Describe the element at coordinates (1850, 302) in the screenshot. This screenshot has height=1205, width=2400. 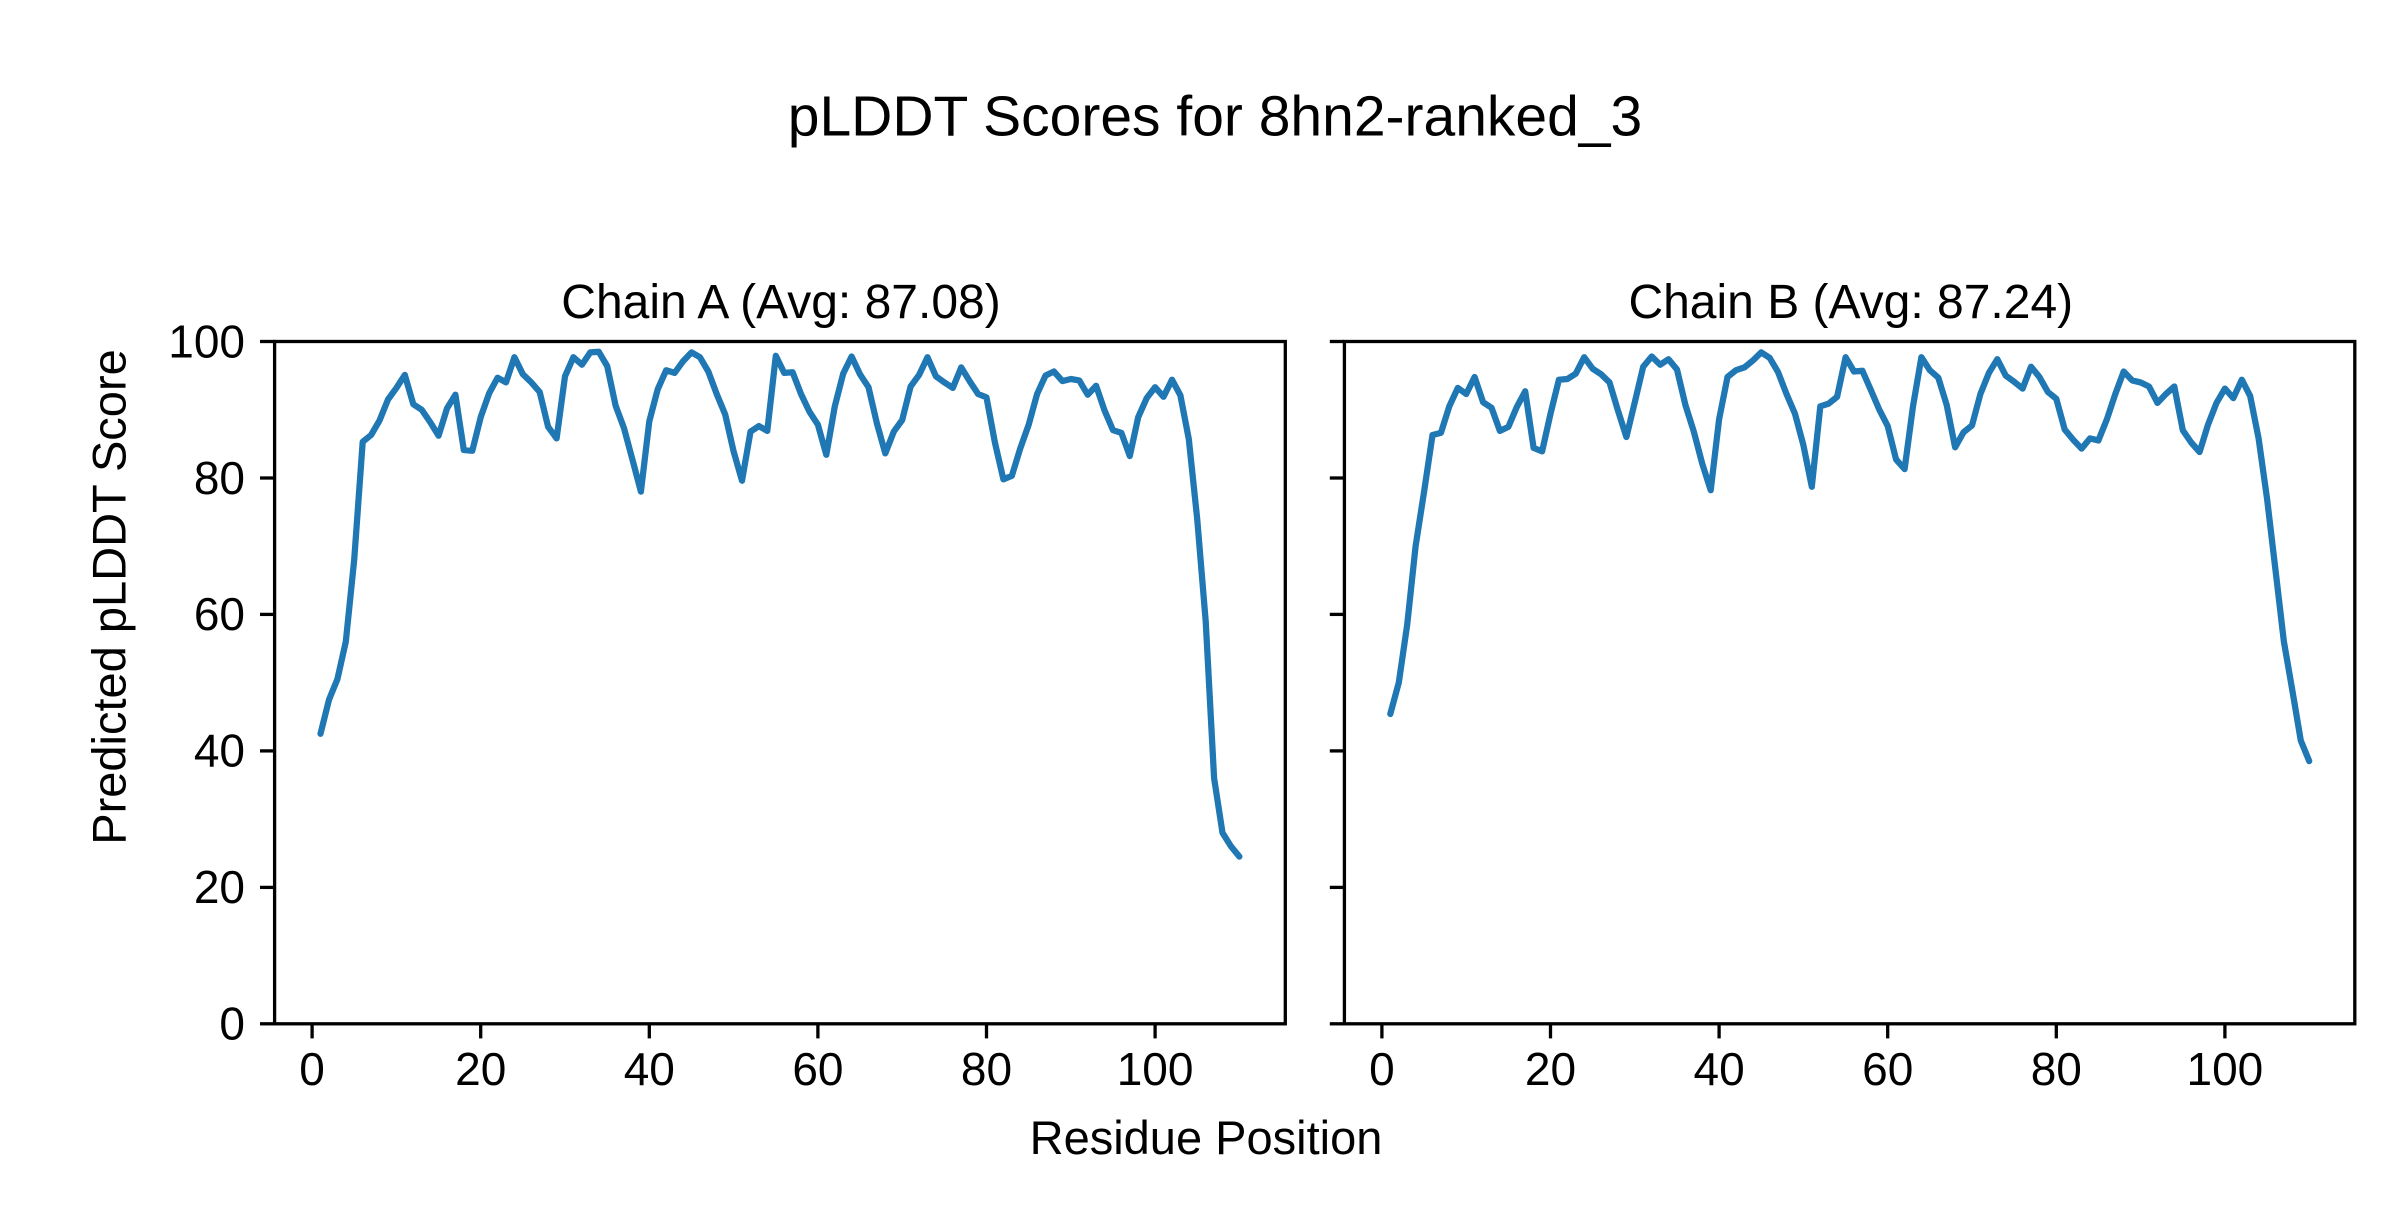
I see `svg-text: Chain B (Avg: 87.24)` at that location.